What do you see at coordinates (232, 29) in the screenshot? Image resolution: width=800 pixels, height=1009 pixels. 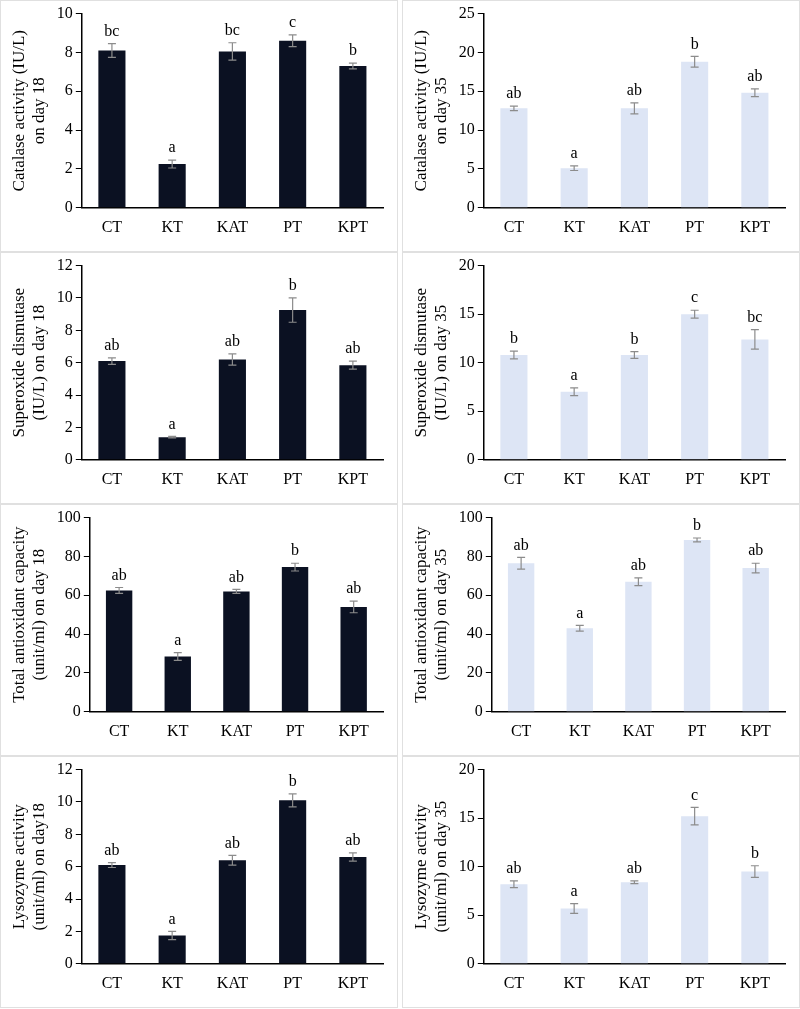 I see `data-label: bc` at bounding box center [232, 29].